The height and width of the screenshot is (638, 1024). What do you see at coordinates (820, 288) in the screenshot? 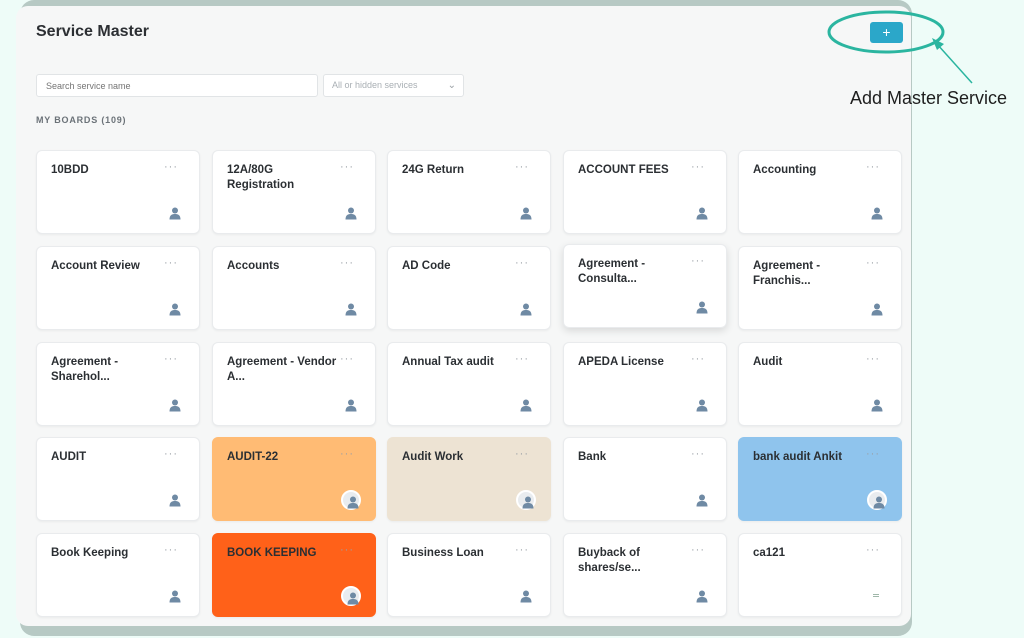
I see `service-card: Agreement - Franchis... ···` at bounding box center [820, 288].